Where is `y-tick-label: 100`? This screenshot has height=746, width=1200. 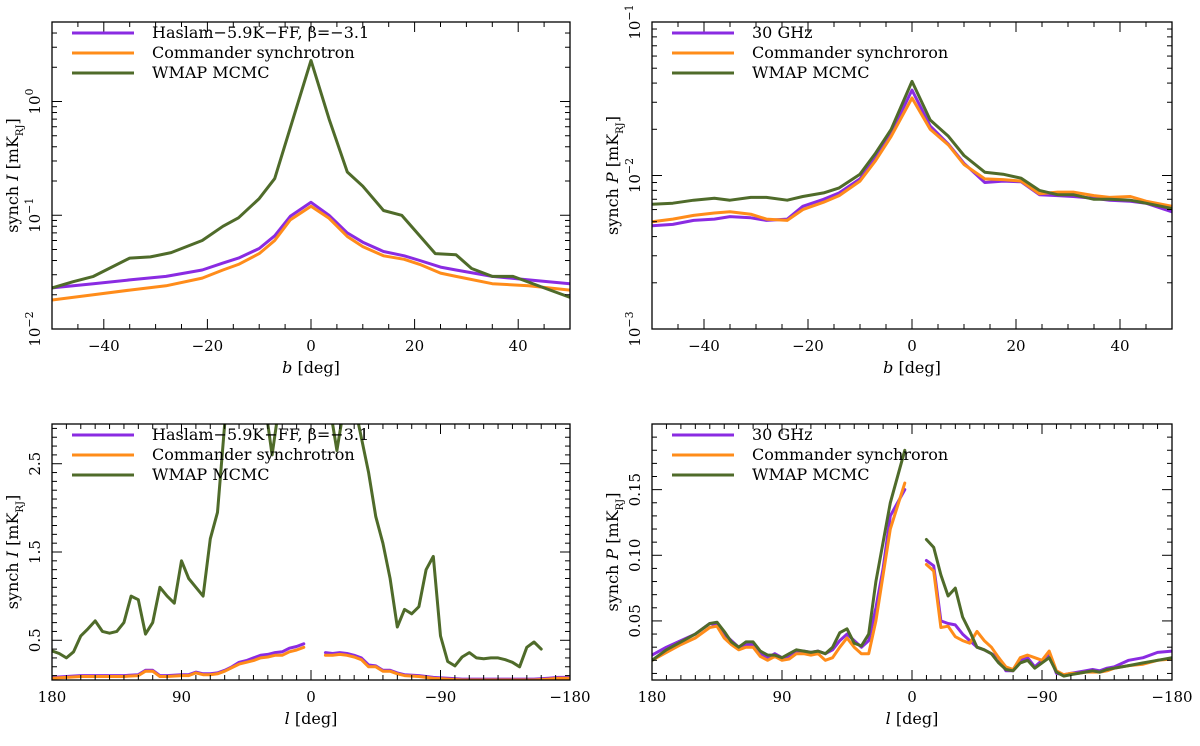 y-tick-label: 100 is located at coordinates (33, 101).